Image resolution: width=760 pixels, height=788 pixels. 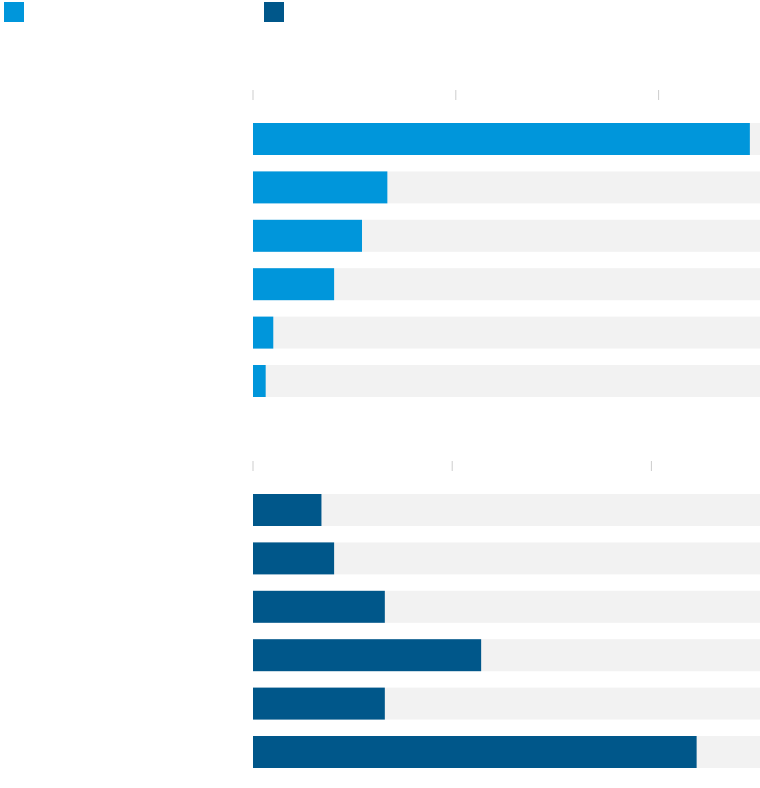 What do you see at coordinates (144, 12) in the screenshot?
I see `chart-legend` at bounding box center [144, 12].